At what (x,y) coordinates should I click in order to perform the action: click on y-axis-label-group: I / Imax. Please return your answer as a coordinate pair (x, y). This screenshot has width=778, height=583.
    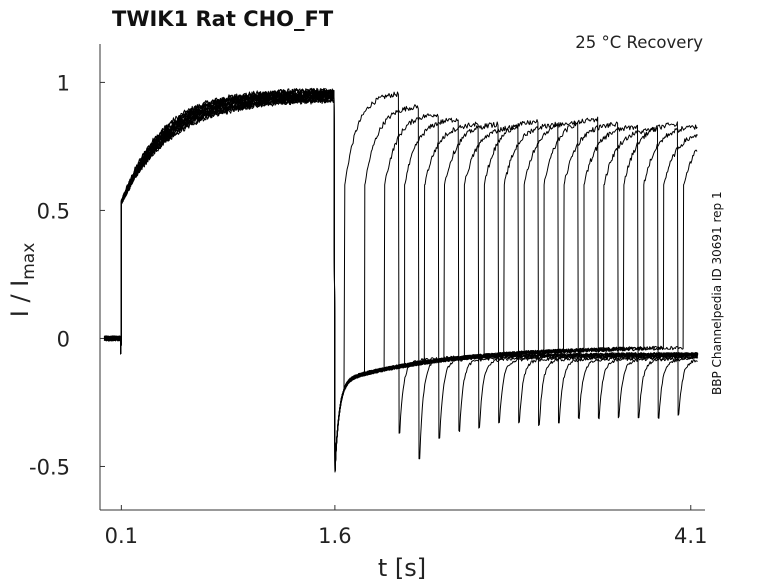
    Looking at the image, I should click on (22, 280).